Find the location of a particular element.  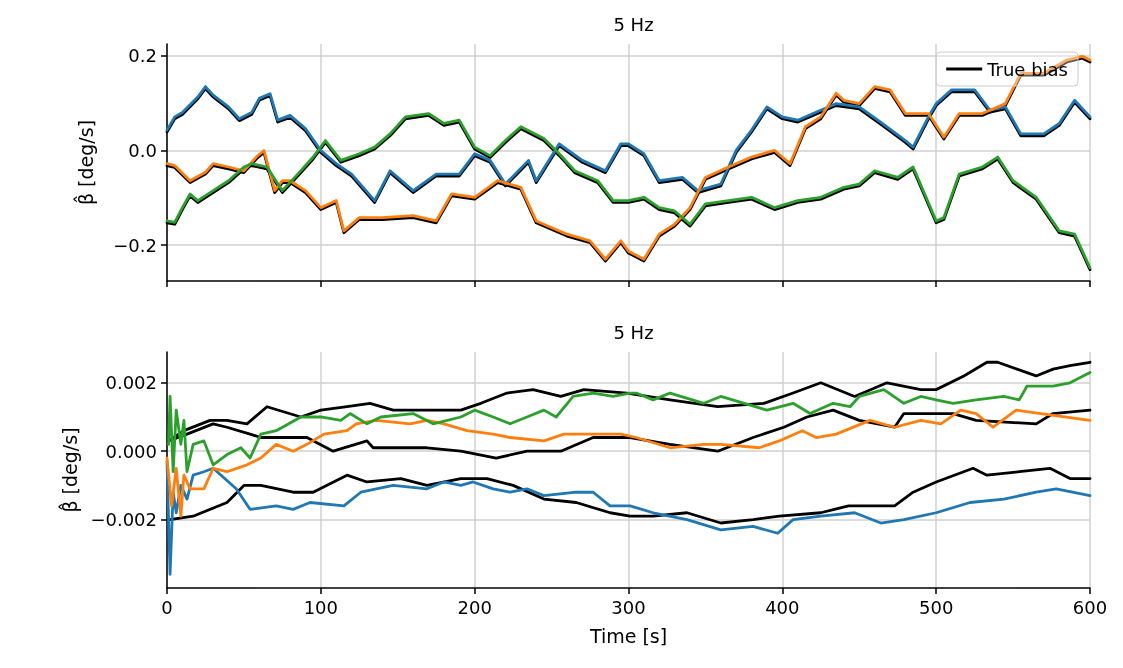

x-tick-label: 100 is located at coordinates (321, 607).